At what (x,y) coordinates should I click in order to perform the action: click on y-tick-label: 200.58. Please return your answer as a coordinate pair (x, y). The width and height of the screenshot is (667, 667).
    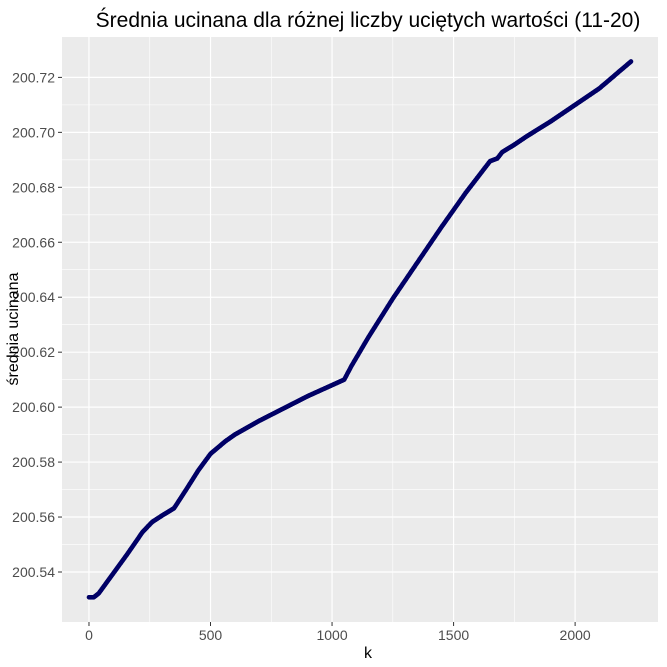
    Looking at the image, I should click on (33, 462).